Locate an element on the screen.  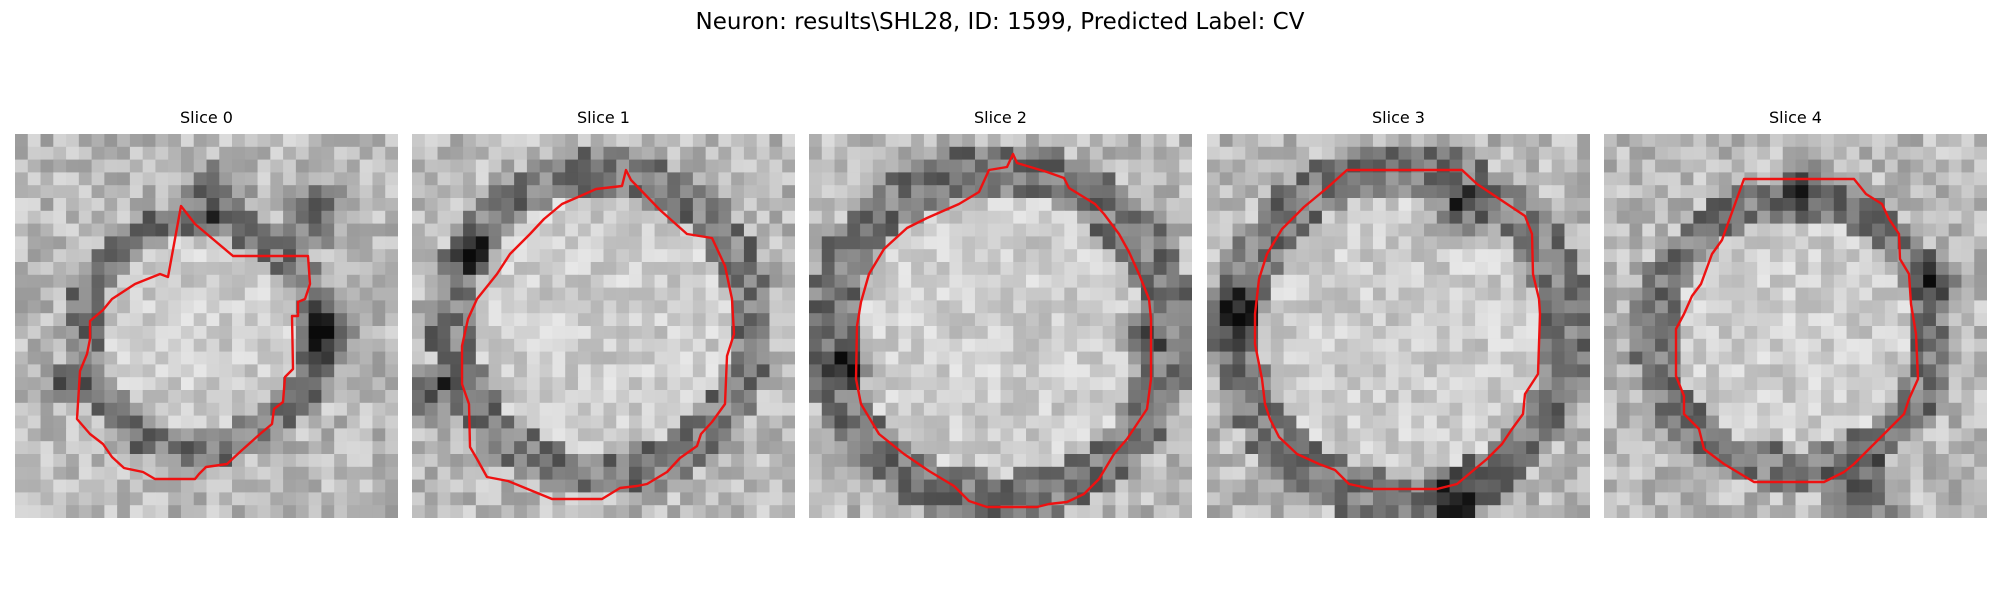
slice-panel-3: Slice 3 is located at coordinates (1398, 313).